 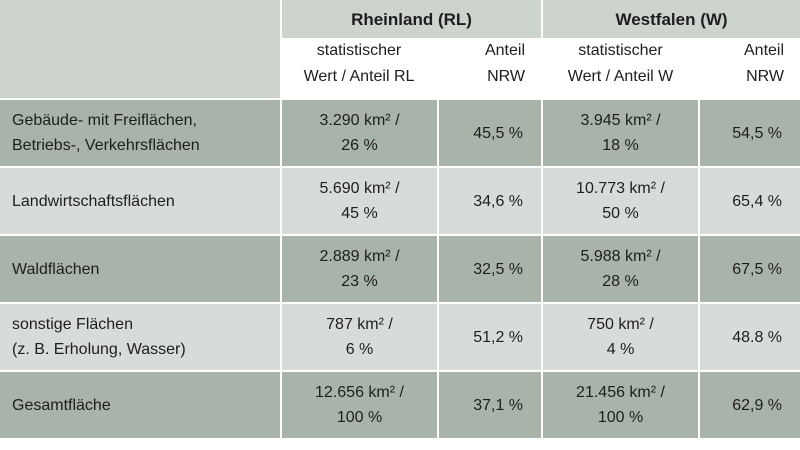 What do you see at coordinates (620, 133) in the screenshot?
I see `w-value-cell: 3.945 km² /18 %` at bounding box center [620, 133].